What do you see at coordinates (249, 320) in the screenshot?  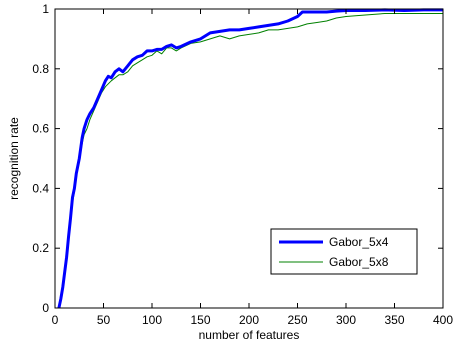 I see `x-tick-label: 200` at bounding box center [249, 320].